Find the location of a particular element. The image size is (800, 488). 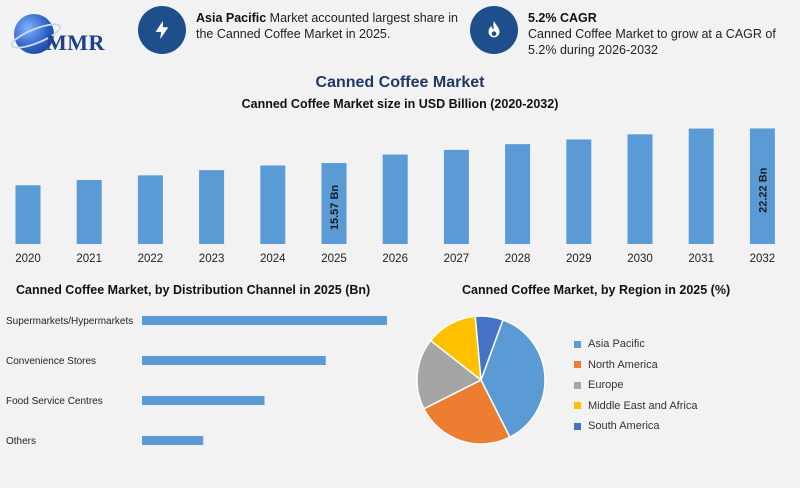

x-tick-label: 2023 is located at coordinates (212, 259).